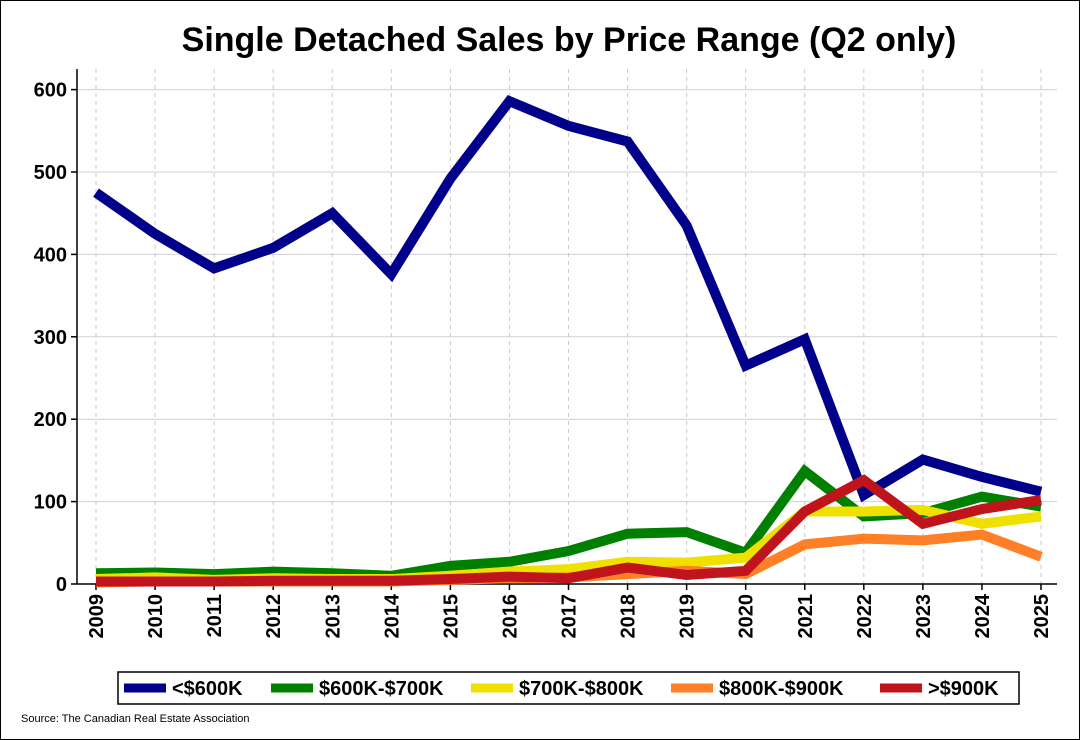 The image size is (1080, 740). Describe the element at coordinates (97, 616) in the screenshot. I see `x-tick-label: 2009` at that location.